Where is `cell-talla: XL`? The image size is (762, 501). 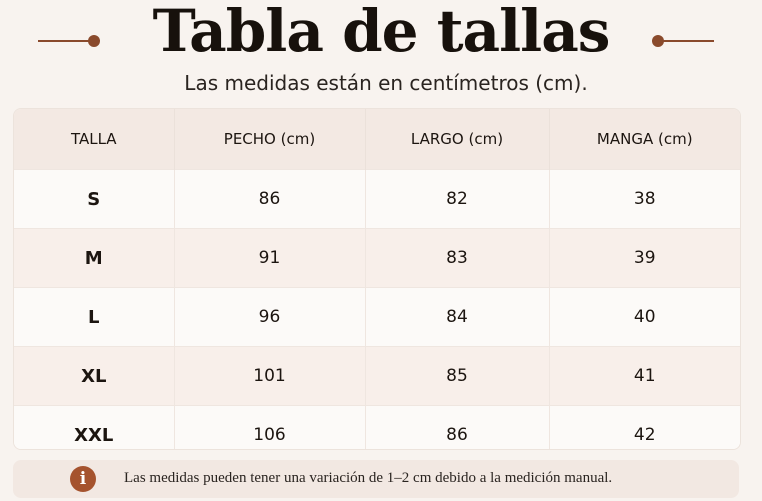 cell-talla: XL is located at coordinates (94, 376).